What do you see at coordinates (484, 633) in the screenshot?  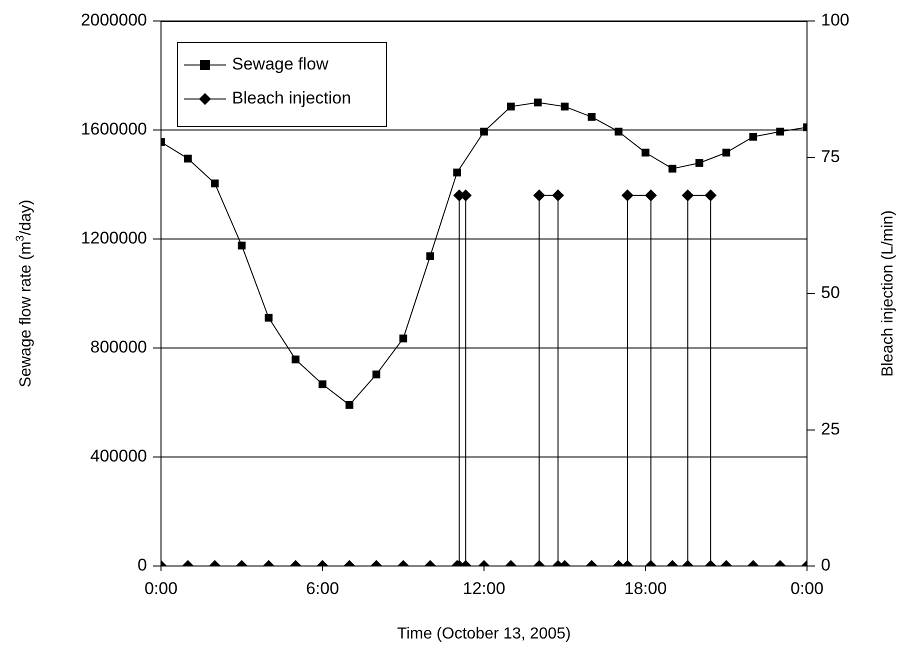 I see `x-axis-title: Time (October 13, 2005)` at bounding box center [484, 633].